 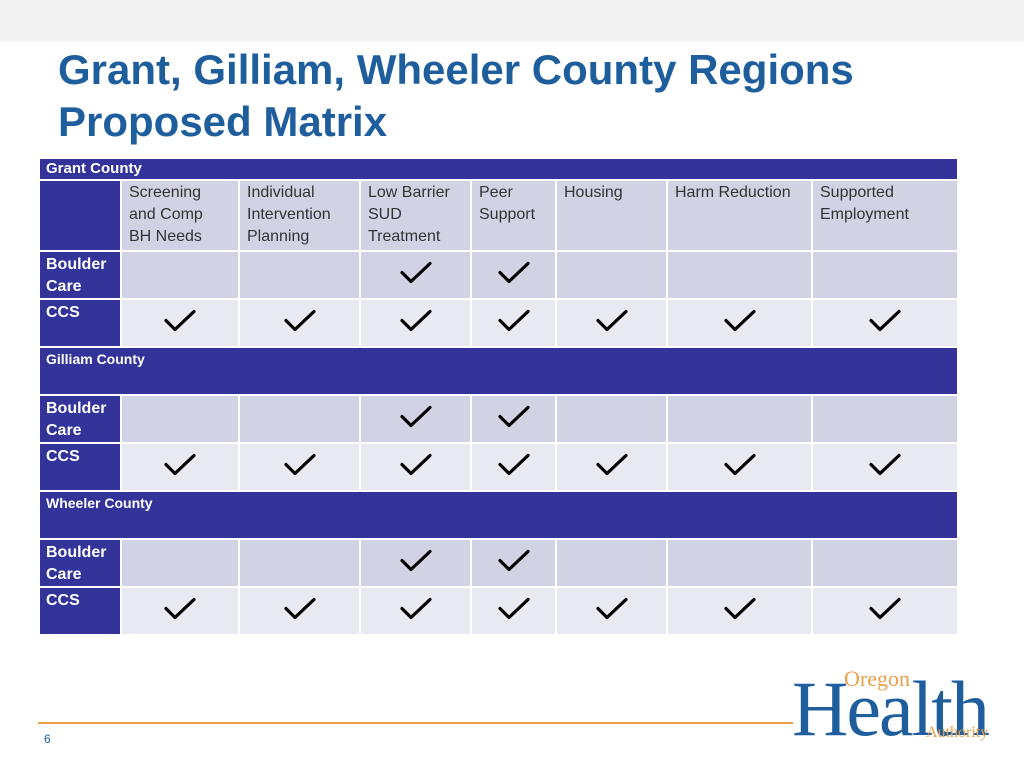 I want to click on section-banner-wheeler: Wheeler County, so click(x=498, y=515).